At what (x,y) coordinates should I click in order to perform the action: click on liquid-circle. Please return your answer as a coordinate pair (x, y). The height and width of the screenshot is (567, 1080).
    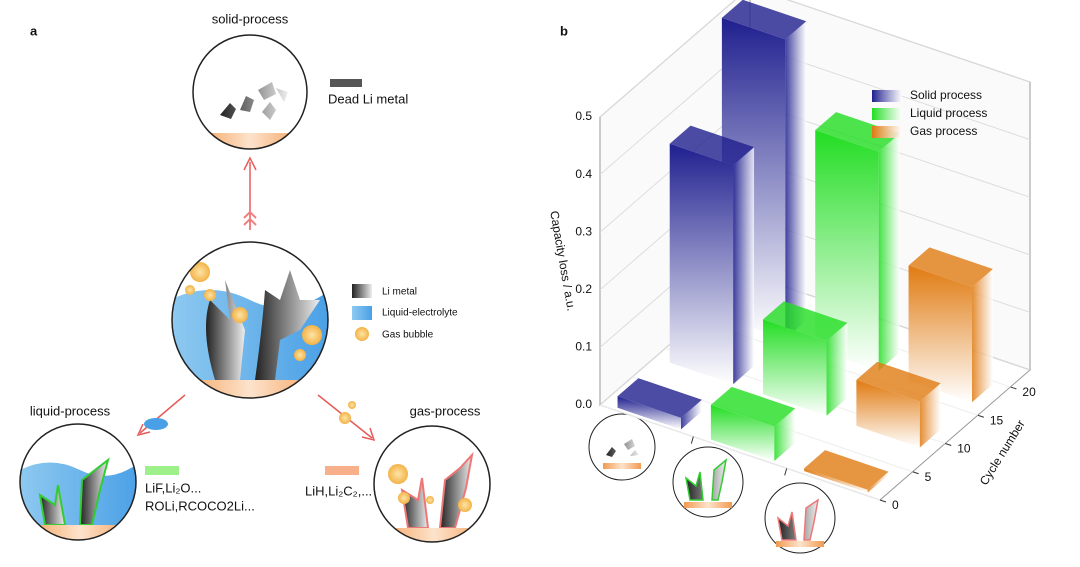
    Looking at the image, I should click on (78, 498).